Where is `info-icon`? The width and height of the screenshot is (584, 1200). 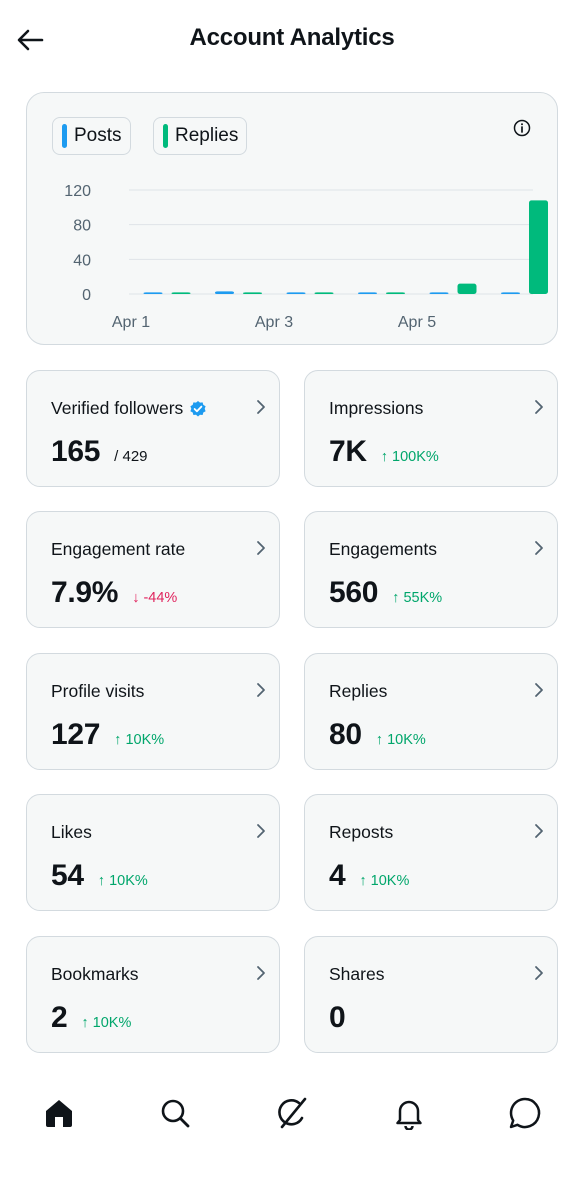
info-icon is located at coordinates (522, 128).